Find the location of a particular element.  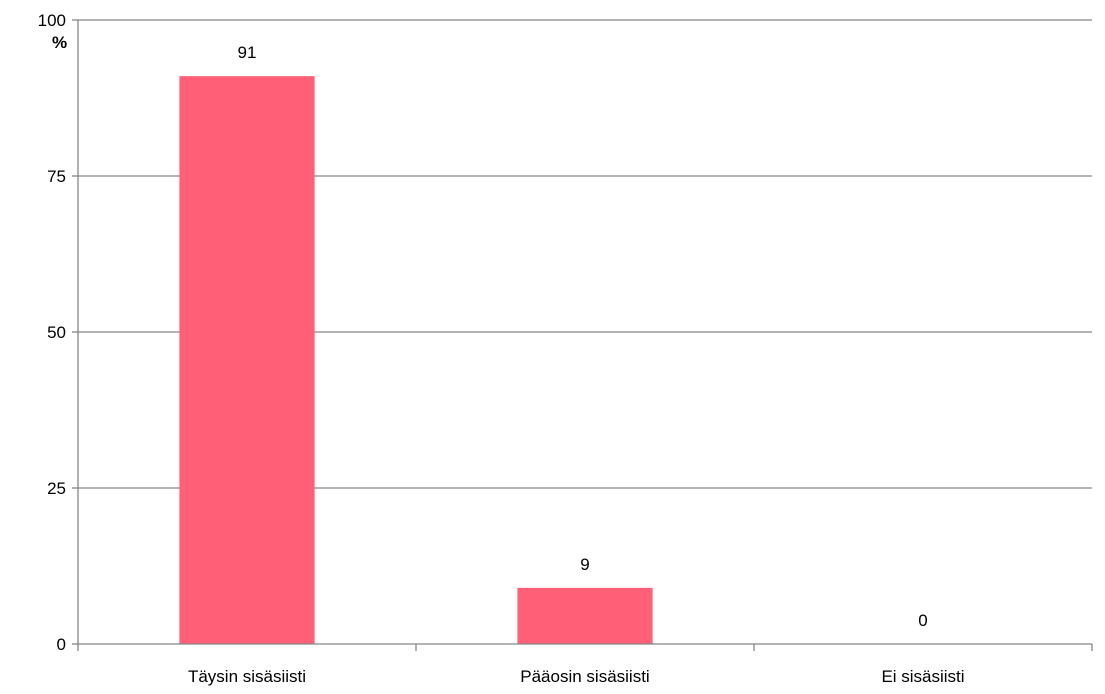

x-category-label: Pääosin sisäsiisti is located at coordinates (584, 676).